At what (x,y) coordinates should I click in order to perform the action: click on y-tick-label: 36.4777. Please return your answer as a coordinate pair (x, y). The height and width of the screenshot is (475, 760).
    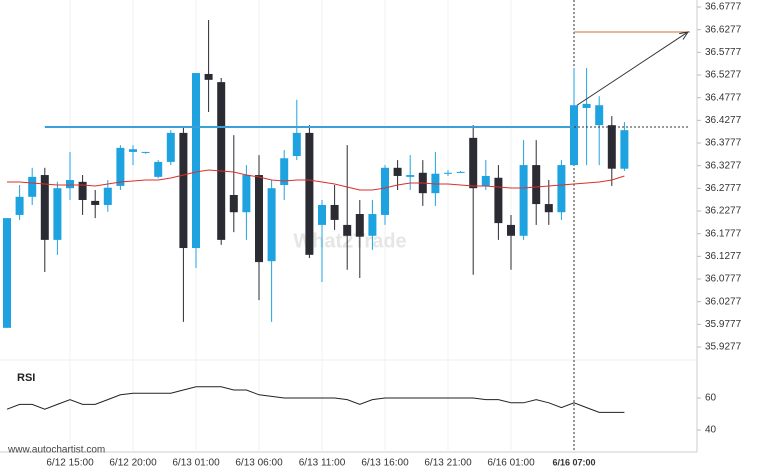
    Looking at the image, I should click on (723, 97).